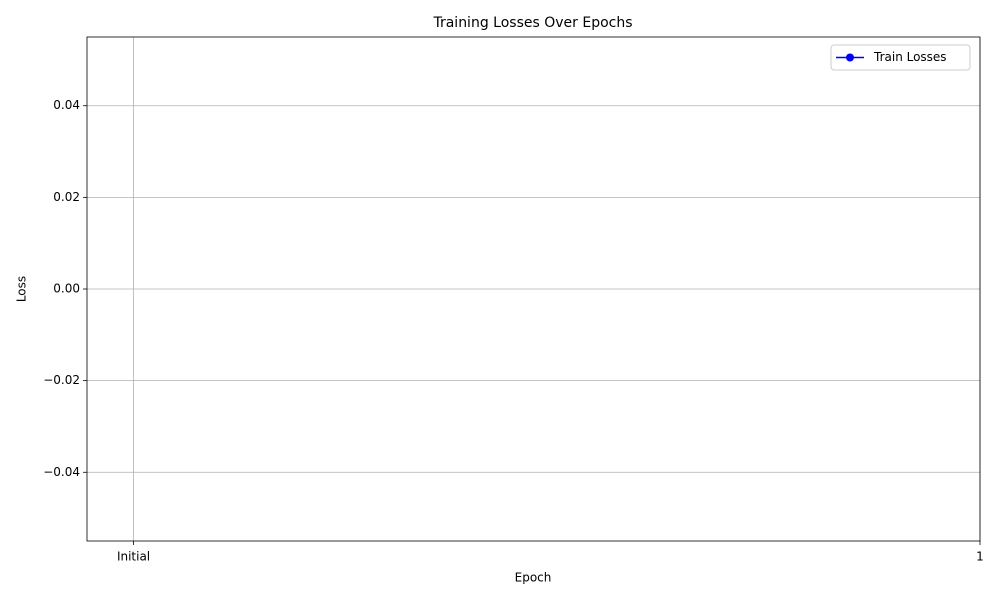 The height and width of the screenshot is (600, 1000). Describe the element at coordinates (133, 557) in the screenshot. I see `x-tick-label: Initial` at that location.